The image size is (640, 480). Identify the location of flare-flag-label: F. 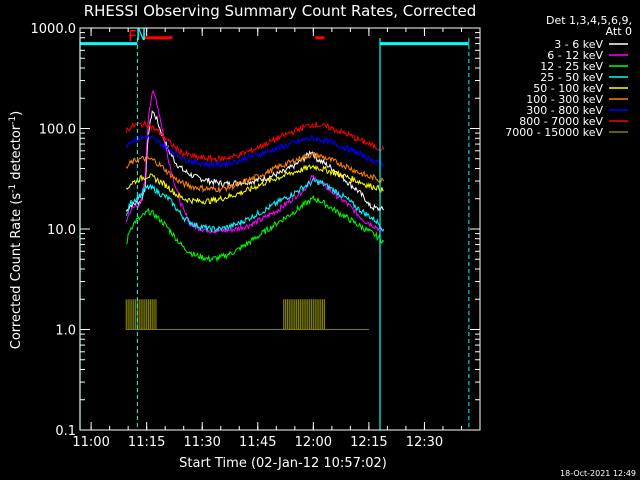
(133, 36).